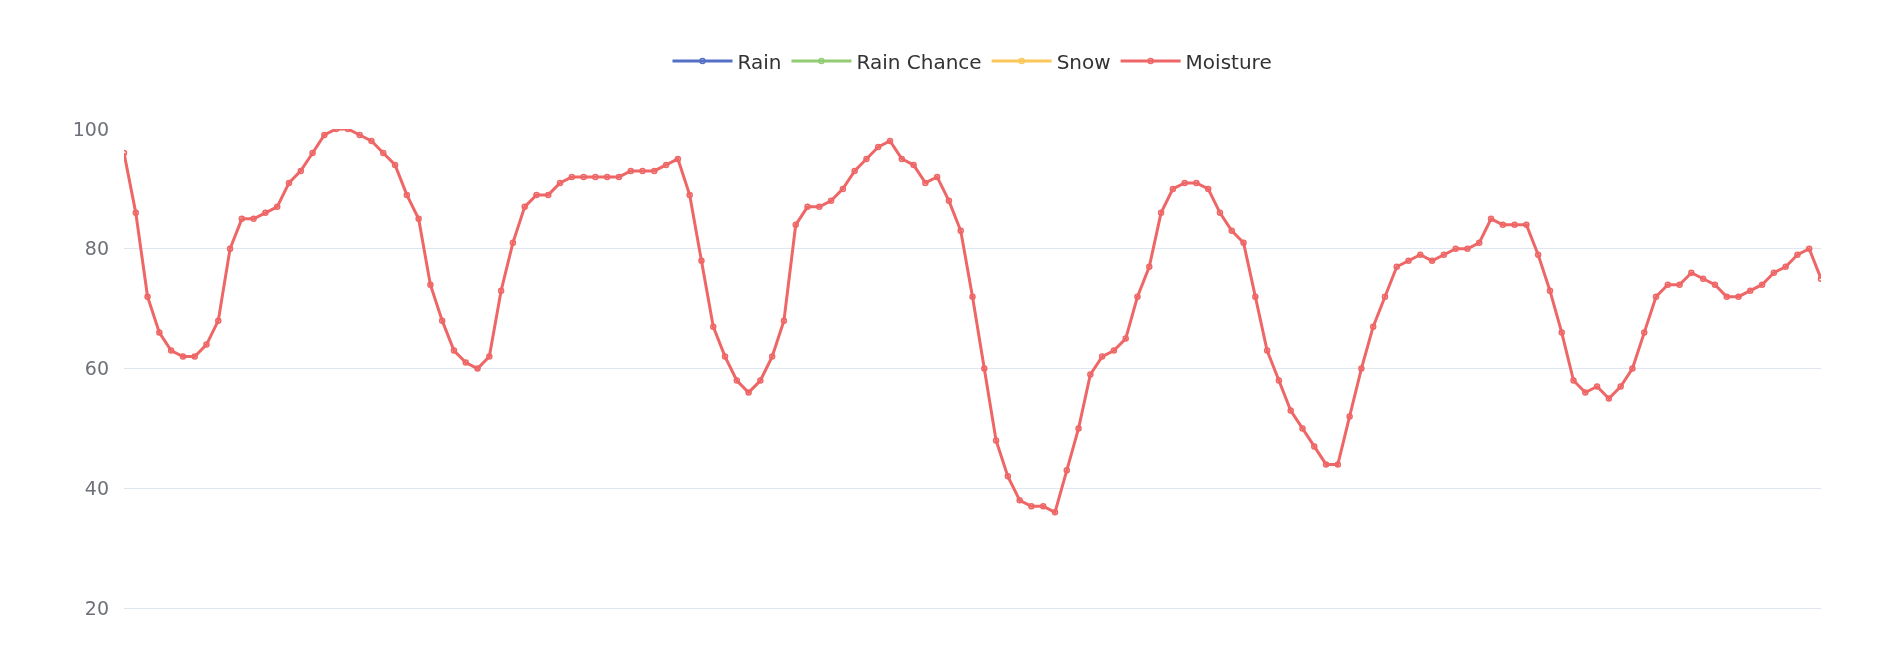 This screenshot has width=1892, height=668. Describe the element at coordinates (96, 607) in the screenshot. I see `y-tick-label: 20` at that location.